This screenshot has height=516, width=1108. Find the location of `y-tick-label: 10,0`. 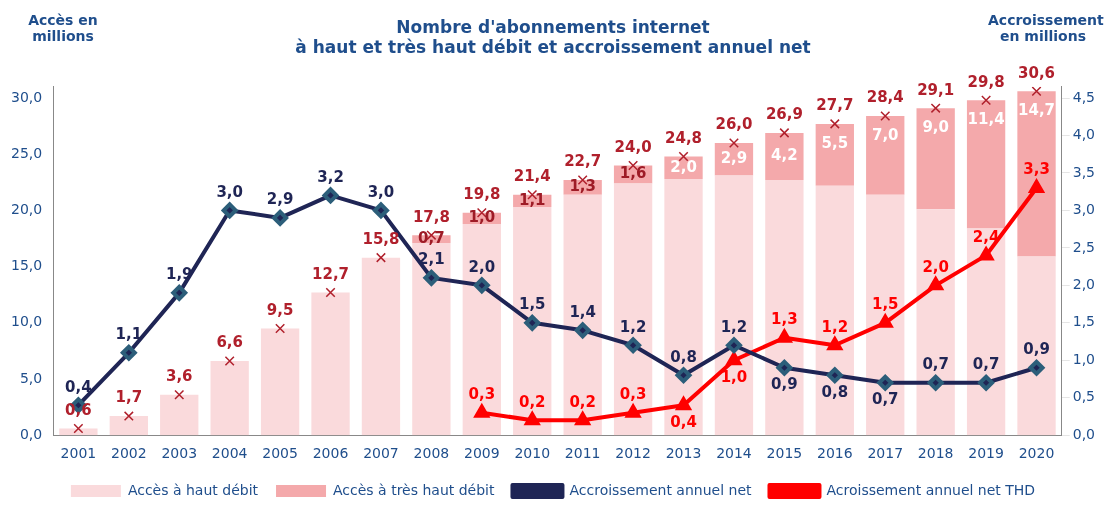

y-tick-label: 10,0 is located at coordinates (27, 321).